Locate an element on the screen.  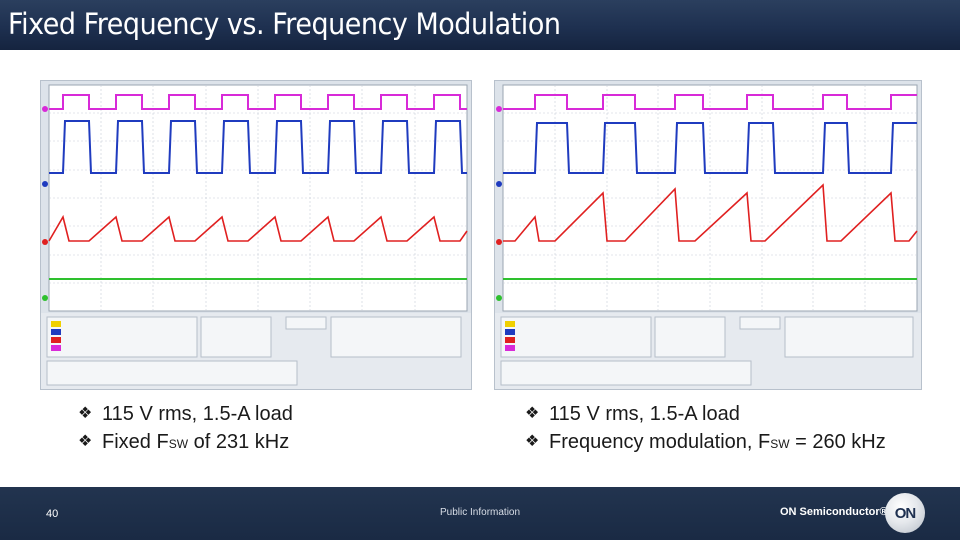
classification-label: Public Information is located at coordinates (480, 512).